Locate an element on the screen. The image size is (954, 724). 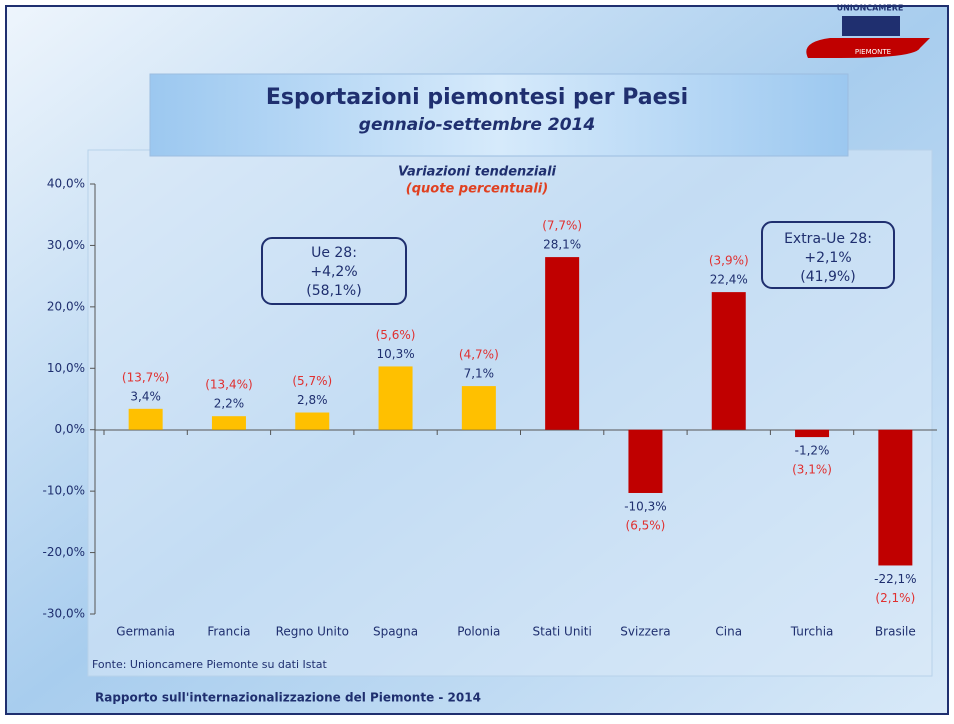
value-label: -22,1% is located at coordinates (895, 579).